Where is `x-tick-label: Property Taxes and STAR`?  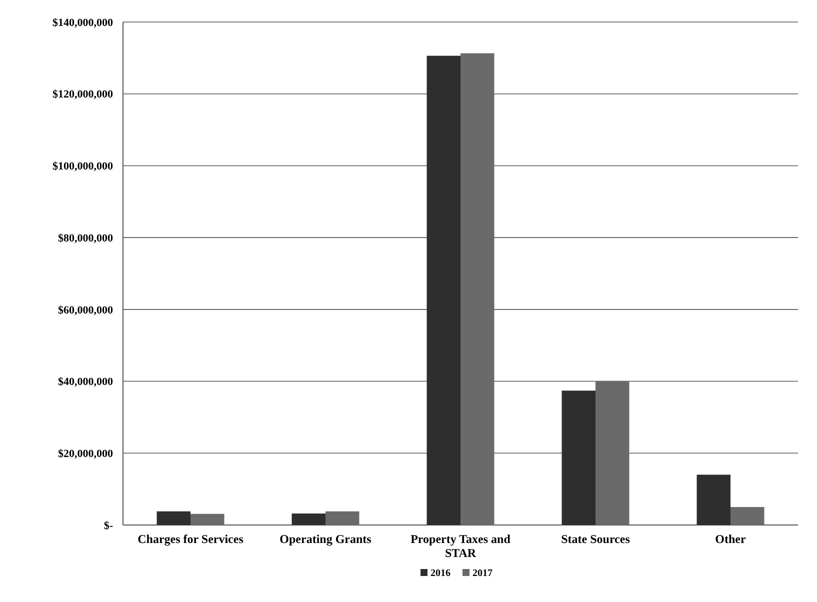 x-tick-label: Property Taxes and STAR is located at coordinates (460, 546).